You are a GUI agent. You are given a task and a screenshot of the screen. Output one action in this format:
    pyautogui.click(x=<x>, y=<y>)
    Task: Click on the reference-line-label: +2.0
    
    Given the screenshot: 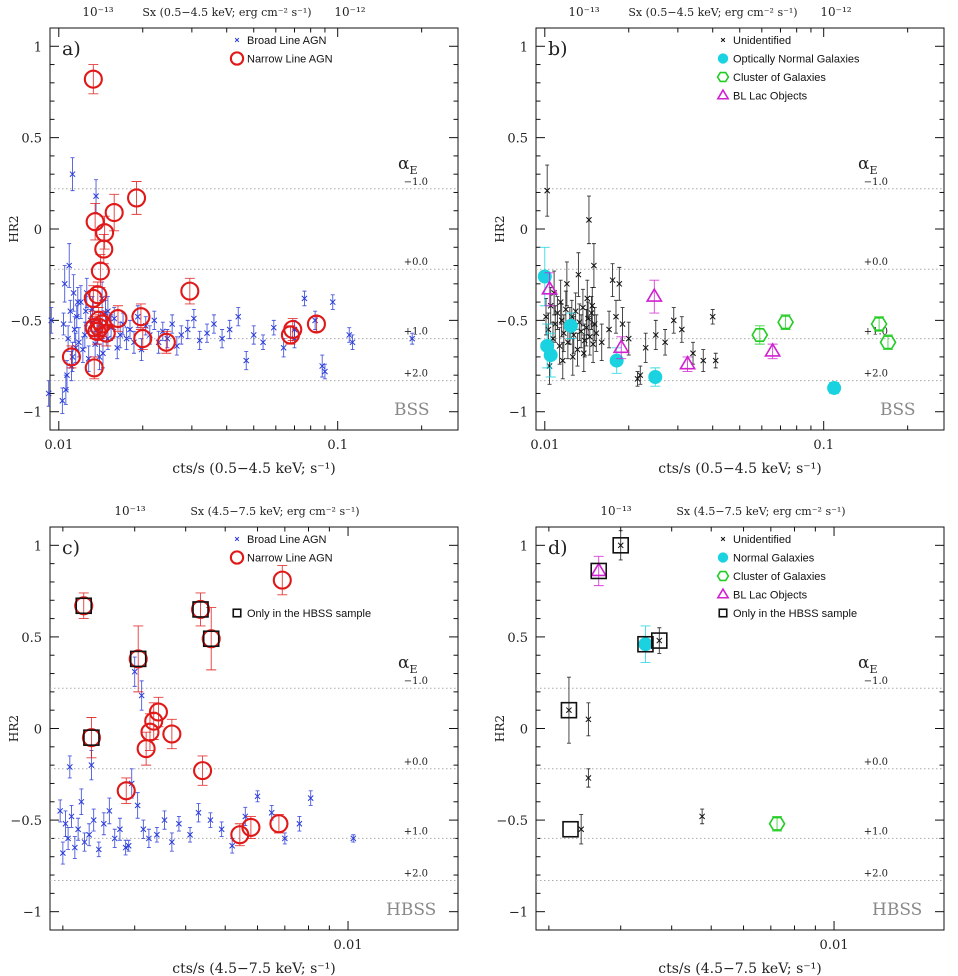 What is the action you would take?
    pyautogui.click(x=416, y=374)
    